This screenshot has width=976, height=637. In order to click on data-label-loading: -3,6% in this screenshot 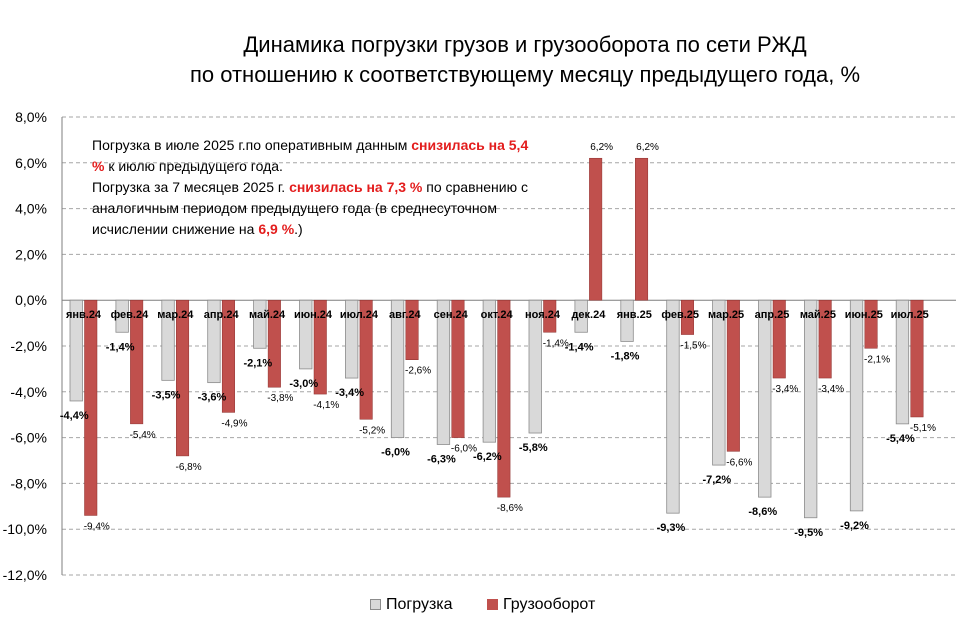, I will do `click(212, 398)`.